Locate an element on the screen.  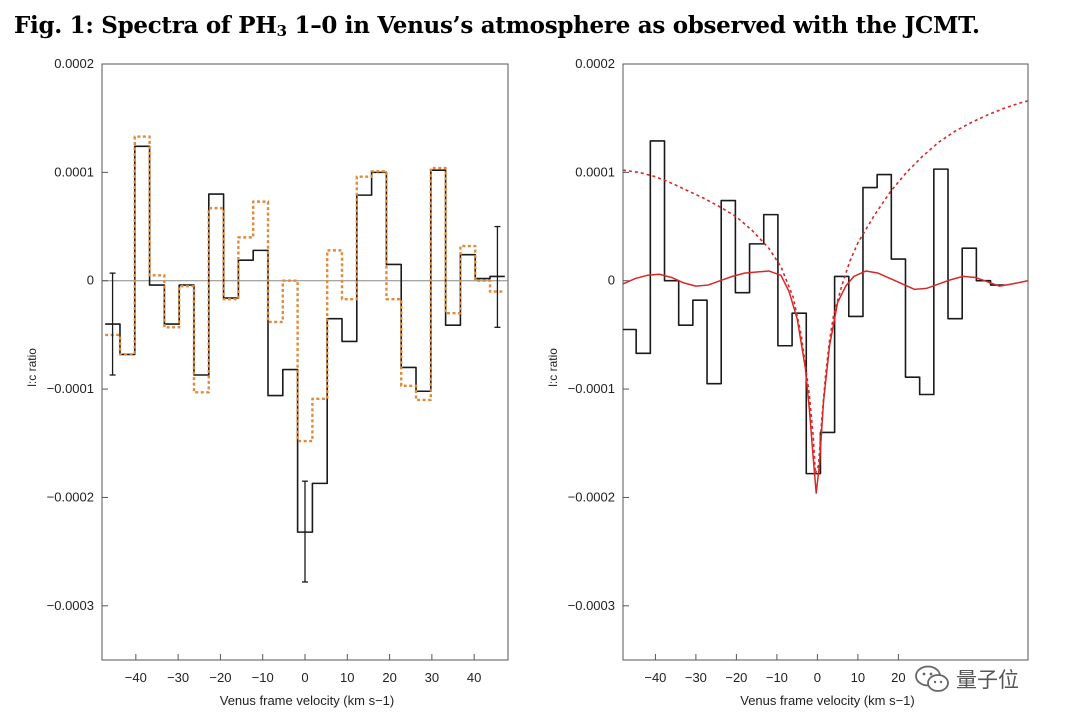
series-fitted-line-profile is located at coordinates (825, 382).